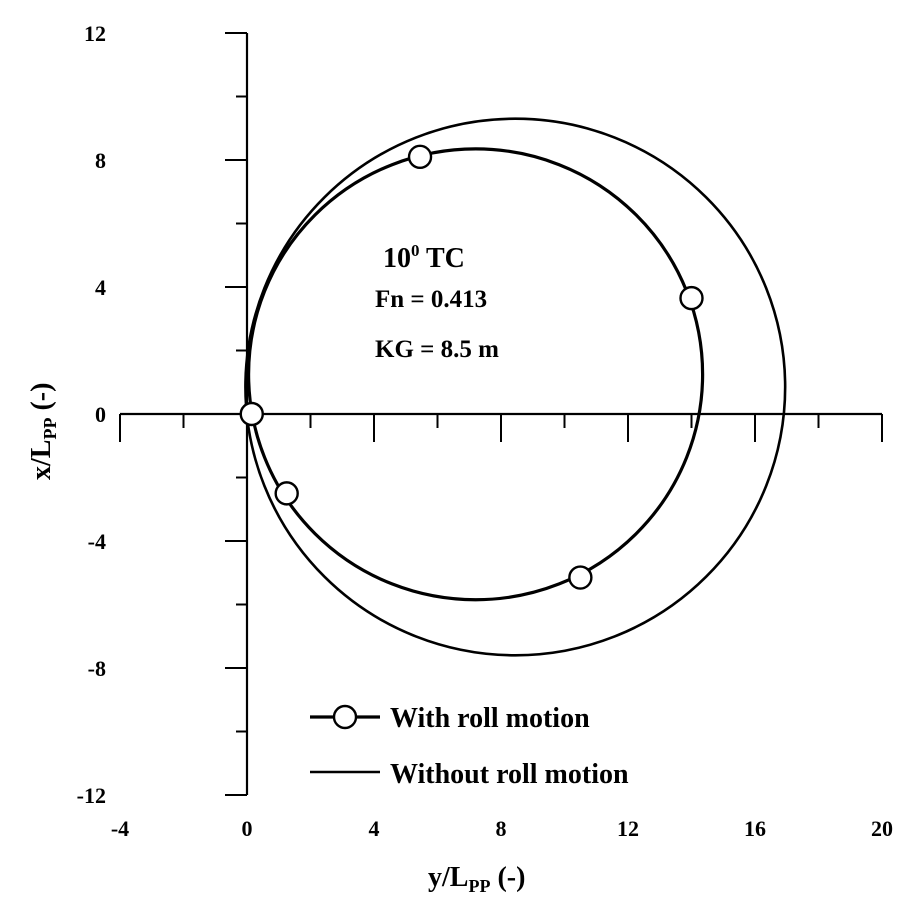  What do you see at coordinates (424, 257) in the screenshot?
I see `annotation-title: 100 TC` at bounding box center [424, 257].